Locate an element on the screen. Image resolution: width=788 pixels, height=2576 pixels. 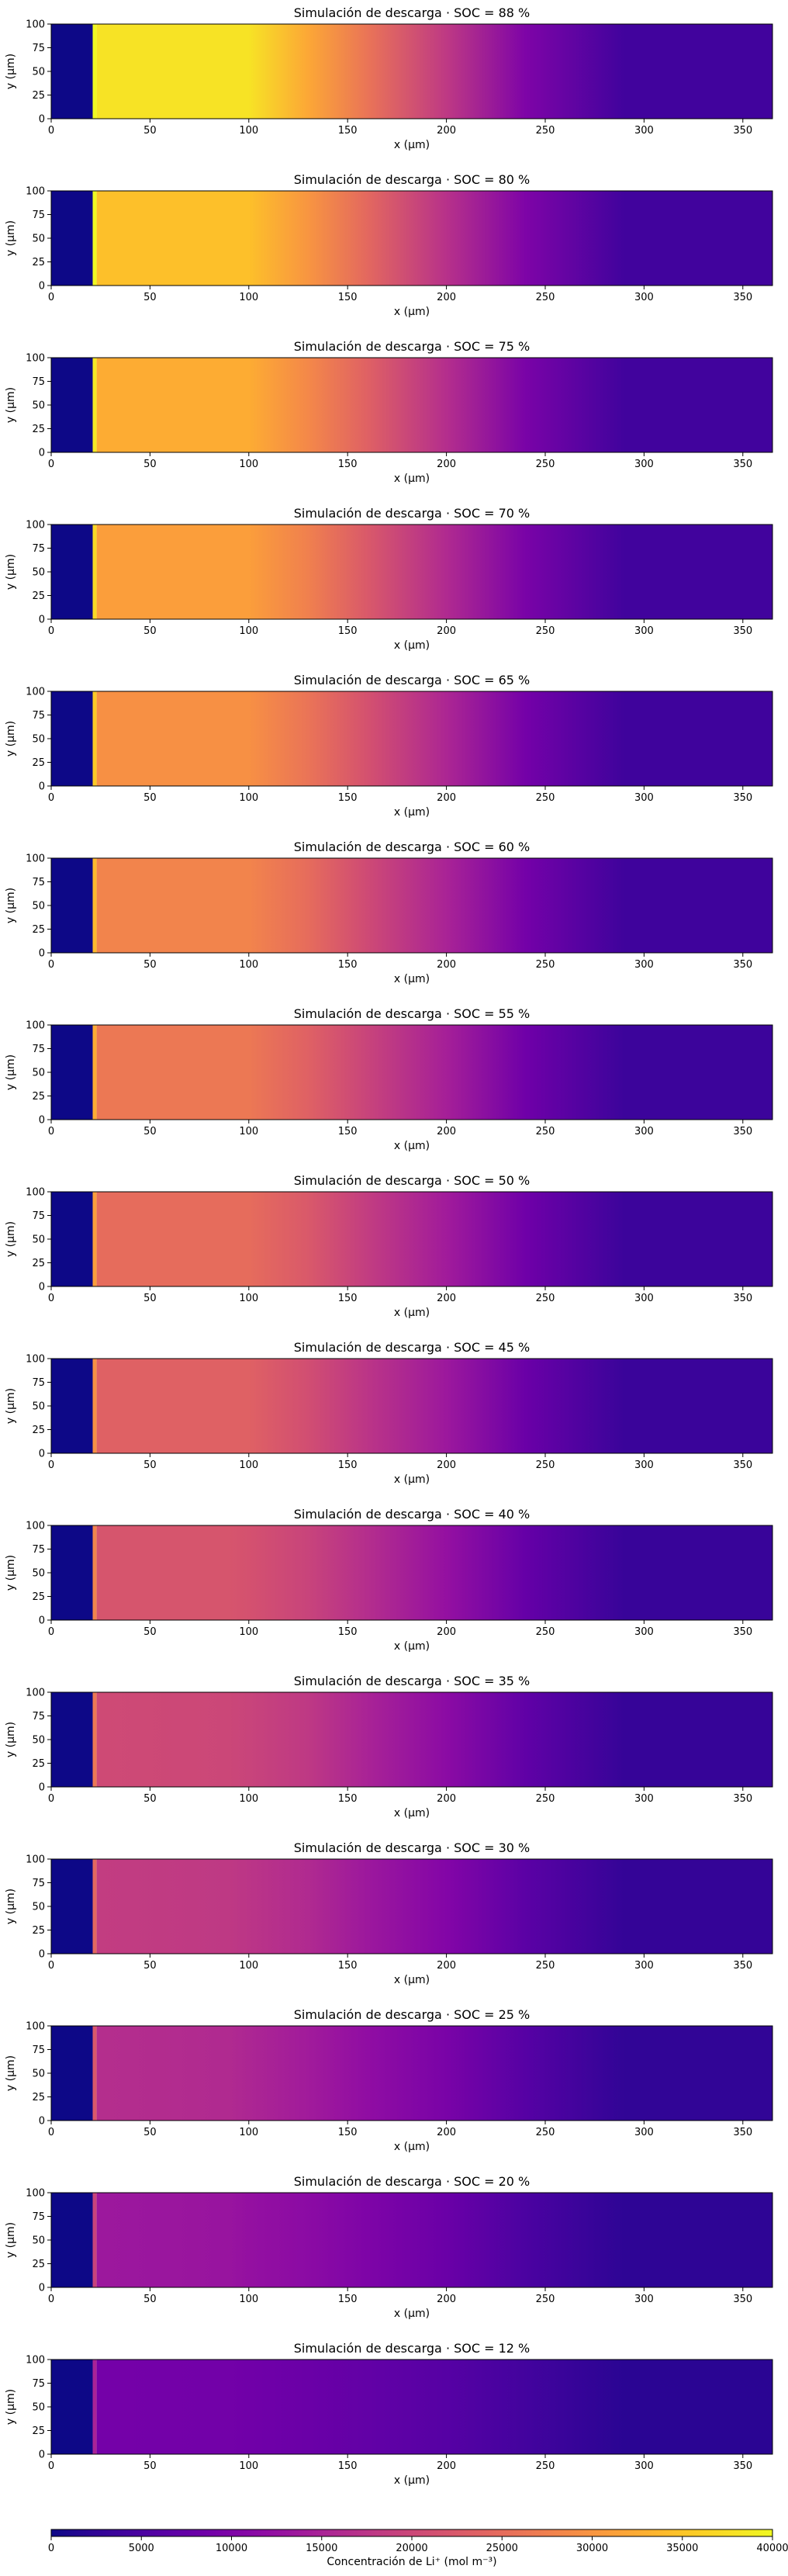
colorbar-tick-label: 30000 is located at coordinates (592, 2548).